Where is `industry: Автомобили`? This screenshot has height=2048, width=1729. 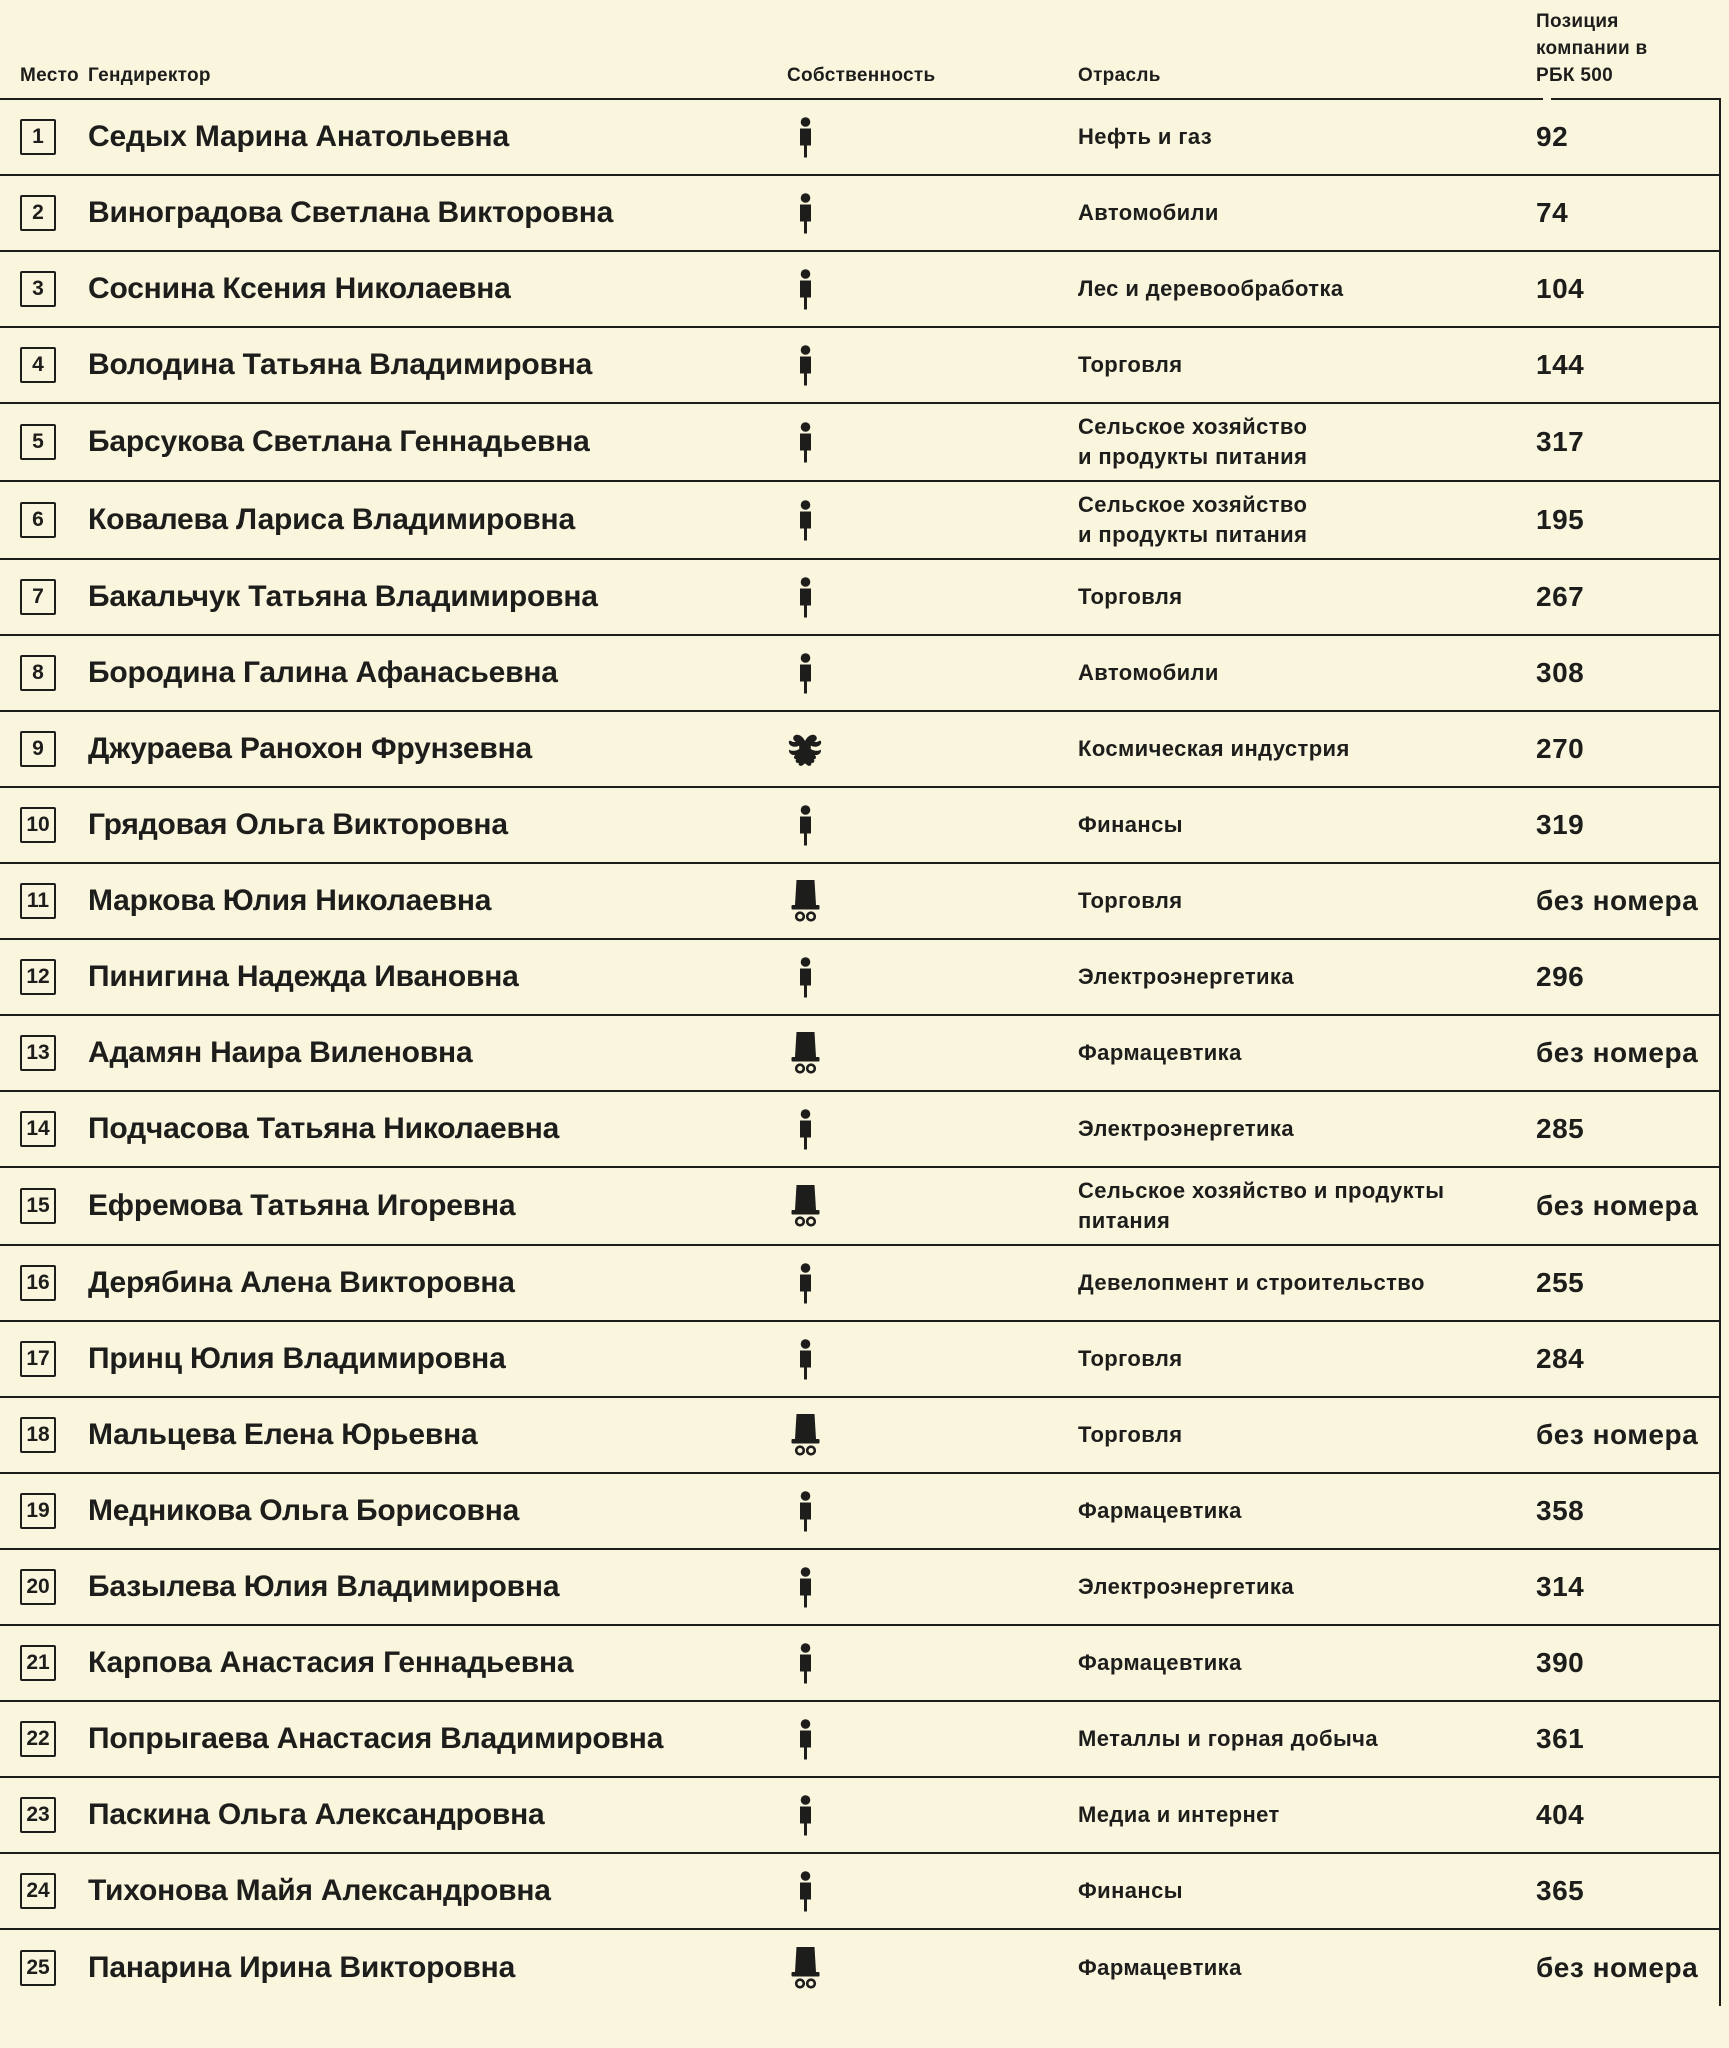
industry: Автомобили is located at coordinates (1148, 672).